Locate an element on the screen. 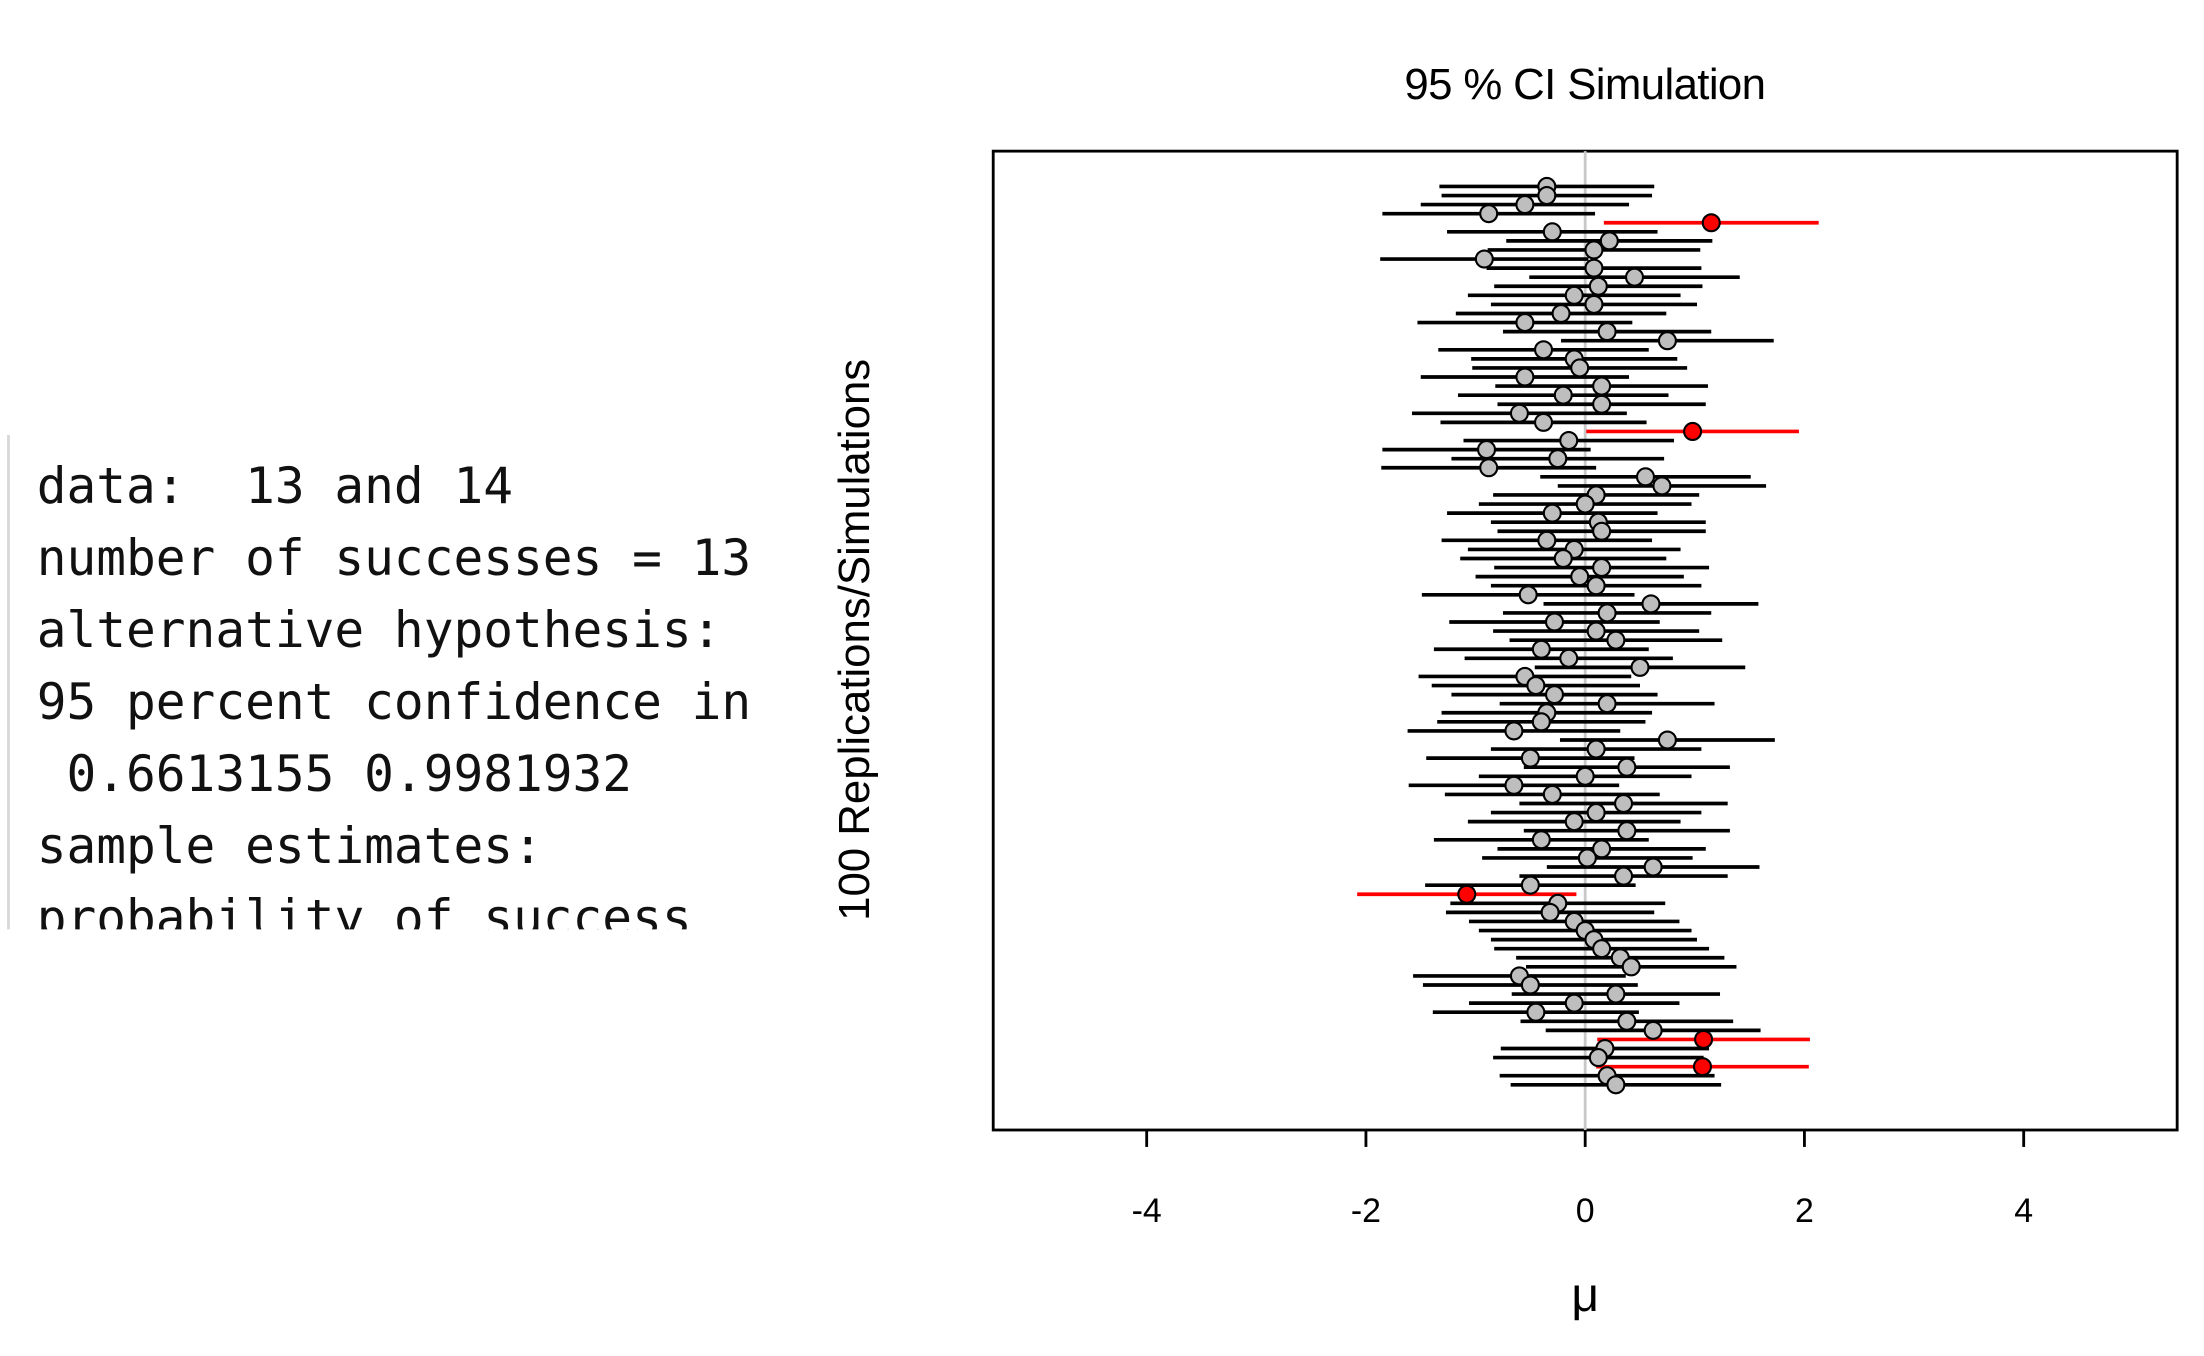 This screenshot has height=1356, width=2204. console-line: sample estimates: is located at coordinates (290, 846).